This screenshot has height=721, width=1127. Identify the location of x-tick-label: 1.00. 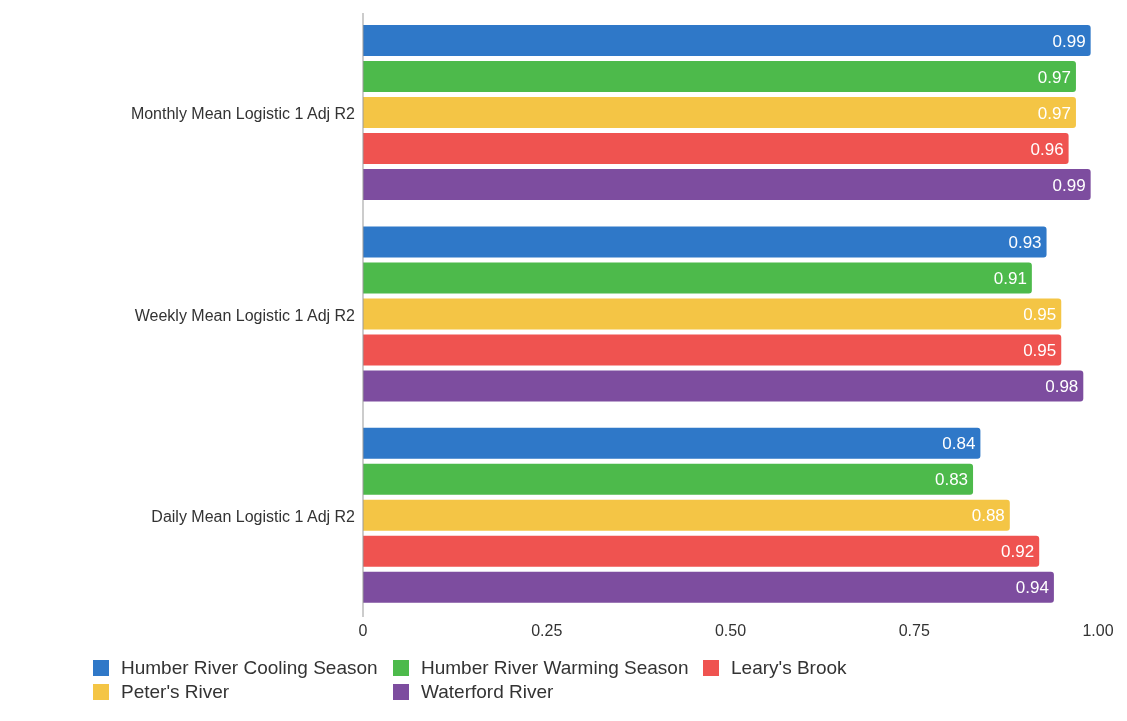
(1098, 631).